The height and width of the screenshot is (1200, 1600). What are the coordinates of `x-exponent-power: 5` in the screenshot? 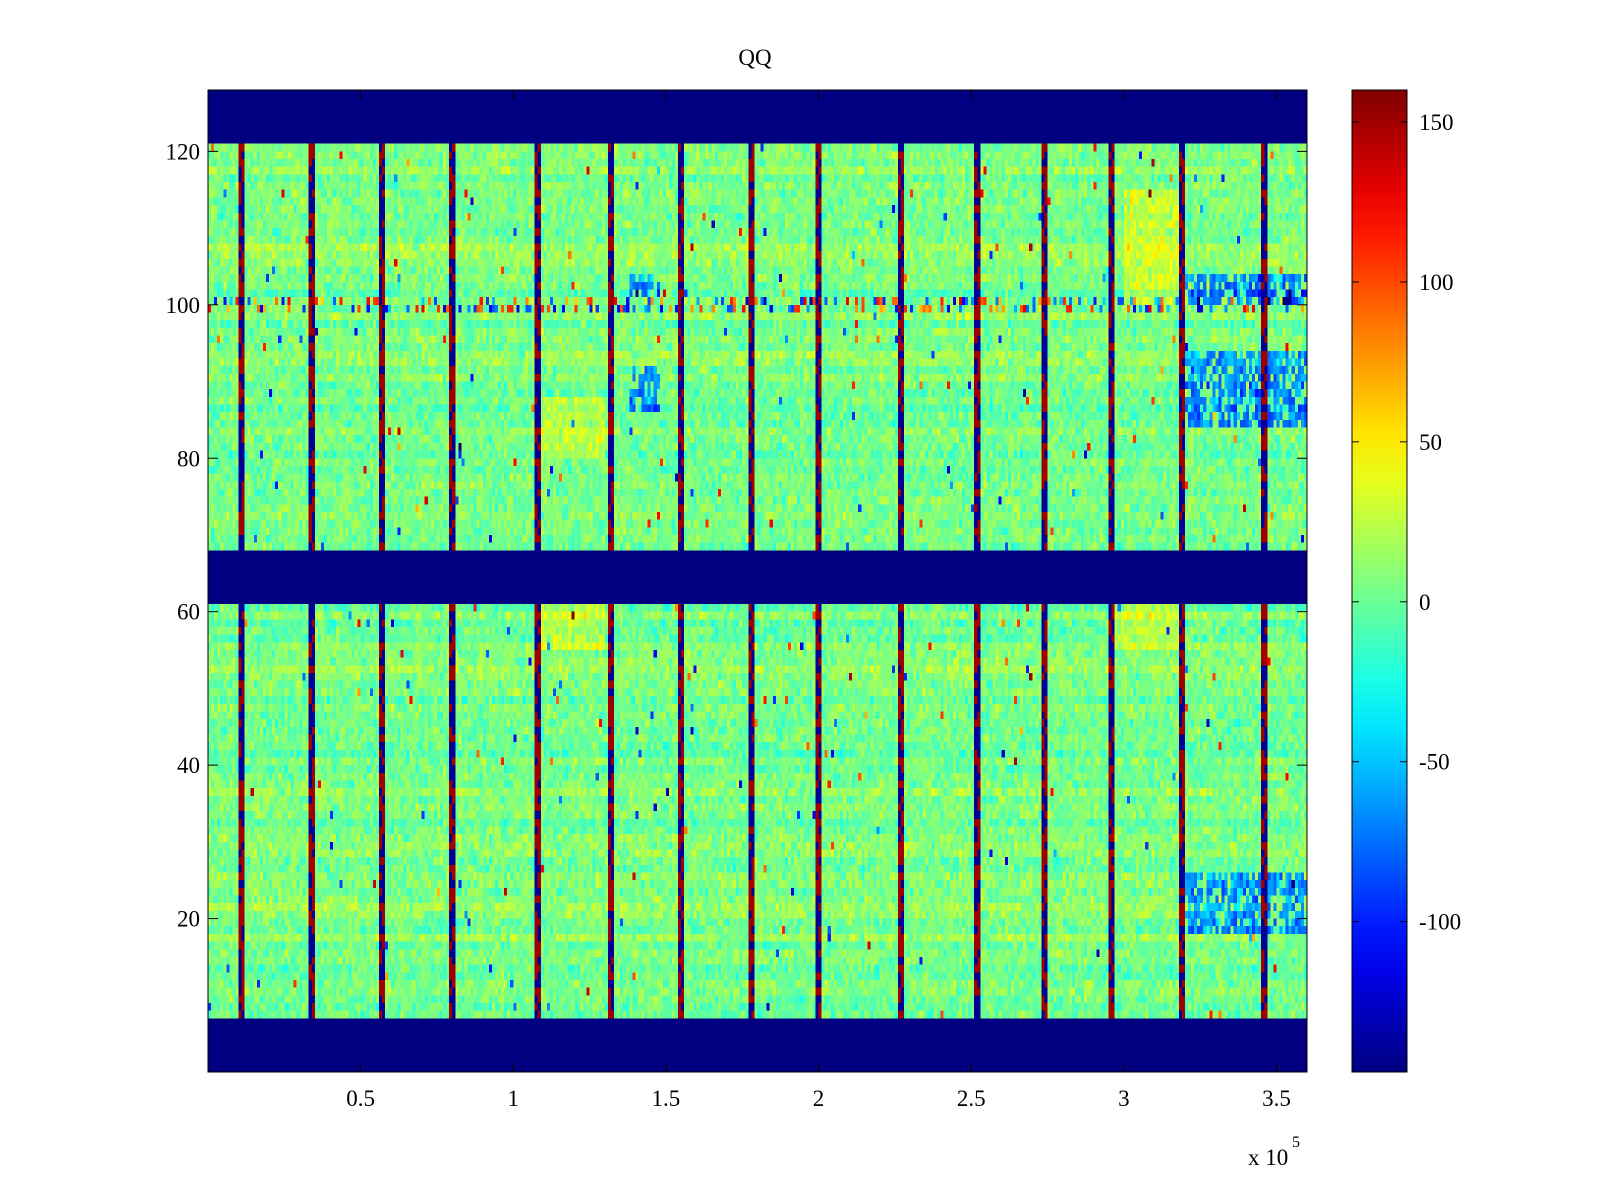 It's located at (1296, 1142).